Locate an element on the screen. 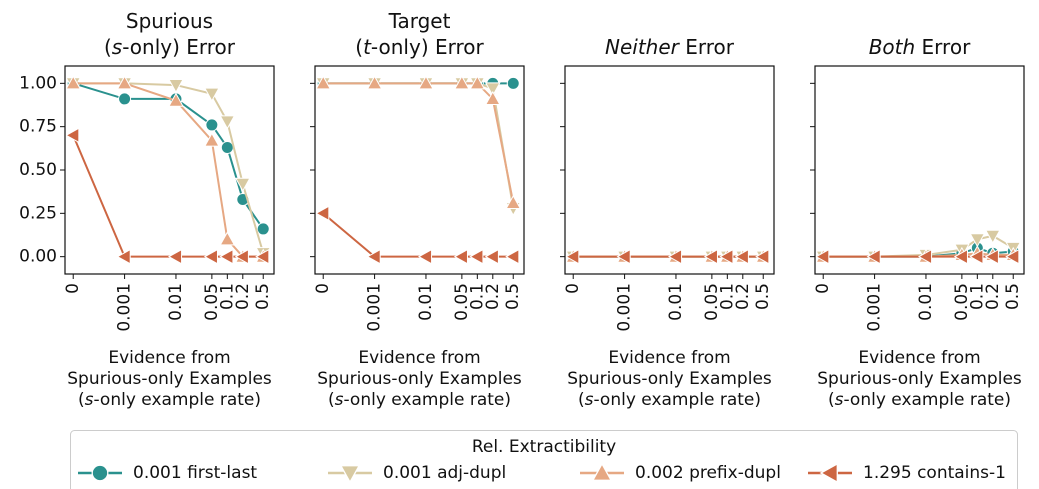 The height and width of the screenshot is (489, 1039). panel-title-part: ( is located at coordinates (359, 47).